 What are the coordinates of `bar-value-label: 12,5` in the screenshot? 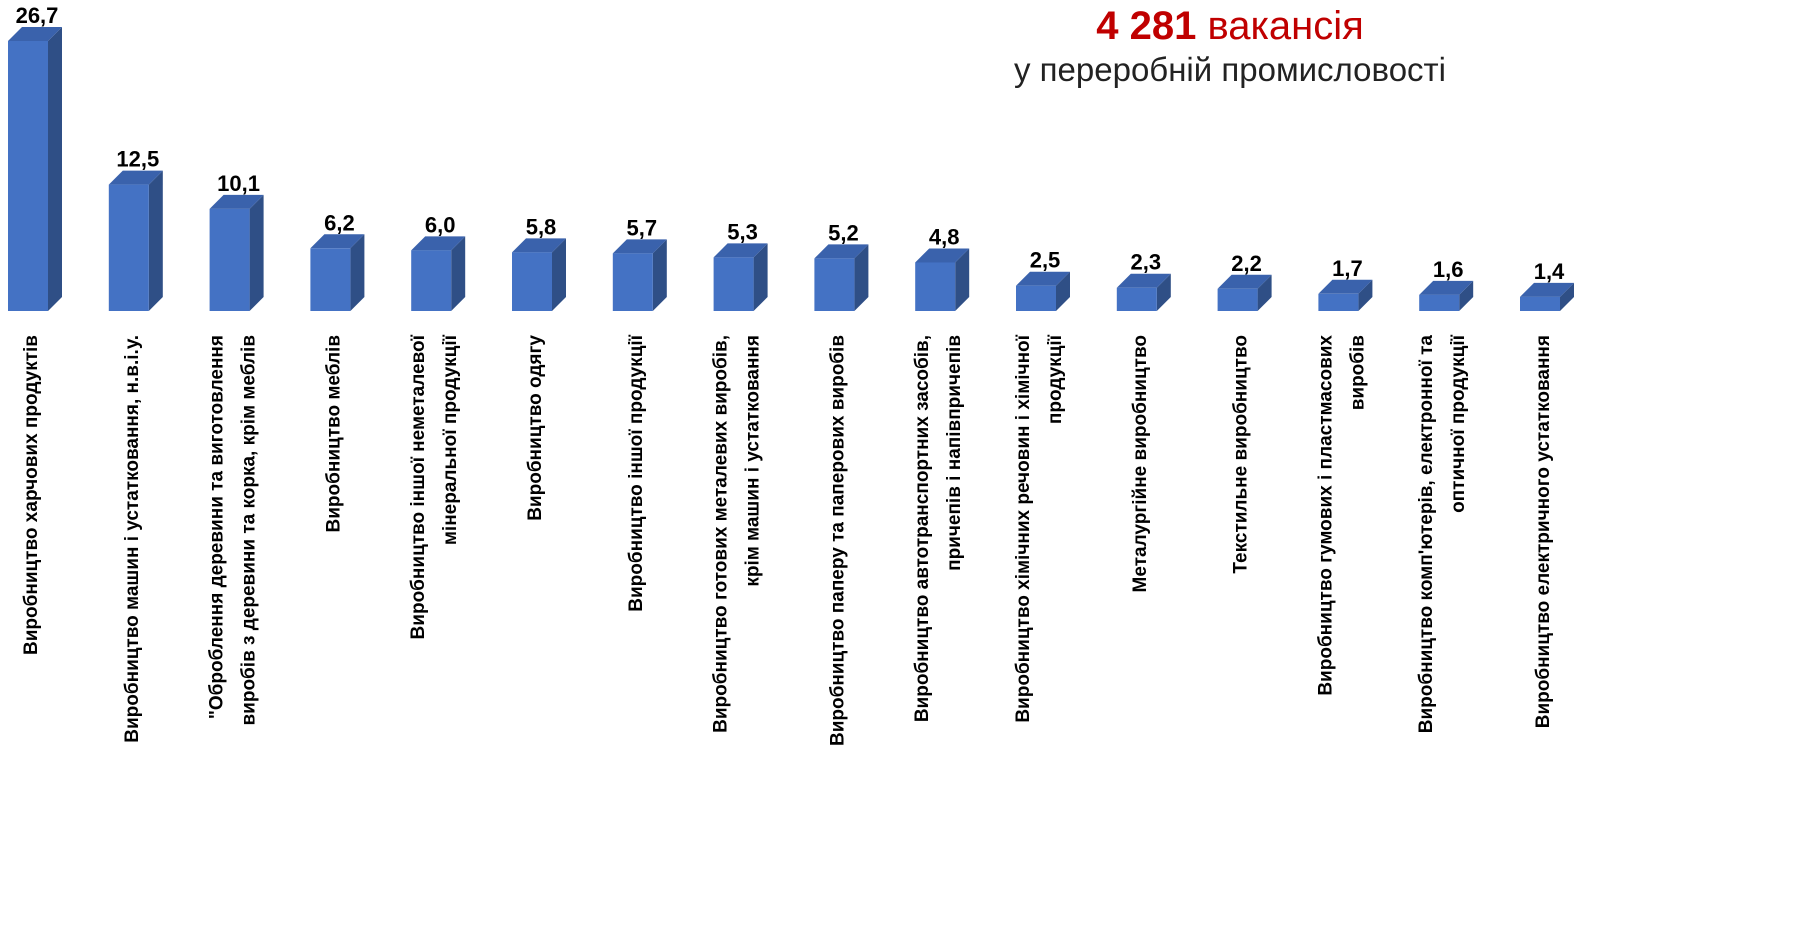 It's located at (137, 159).